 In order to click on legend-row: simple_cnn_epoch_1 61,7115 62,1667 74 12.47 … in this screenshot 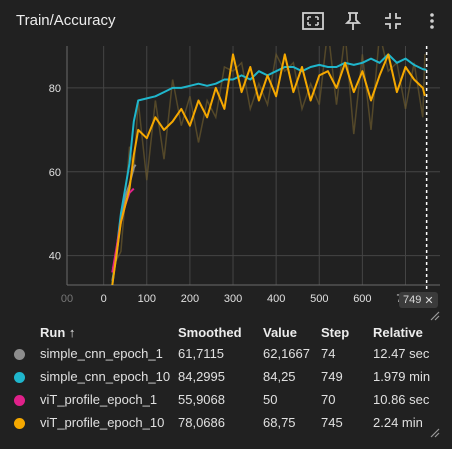, I will do `click(228, 353)`.